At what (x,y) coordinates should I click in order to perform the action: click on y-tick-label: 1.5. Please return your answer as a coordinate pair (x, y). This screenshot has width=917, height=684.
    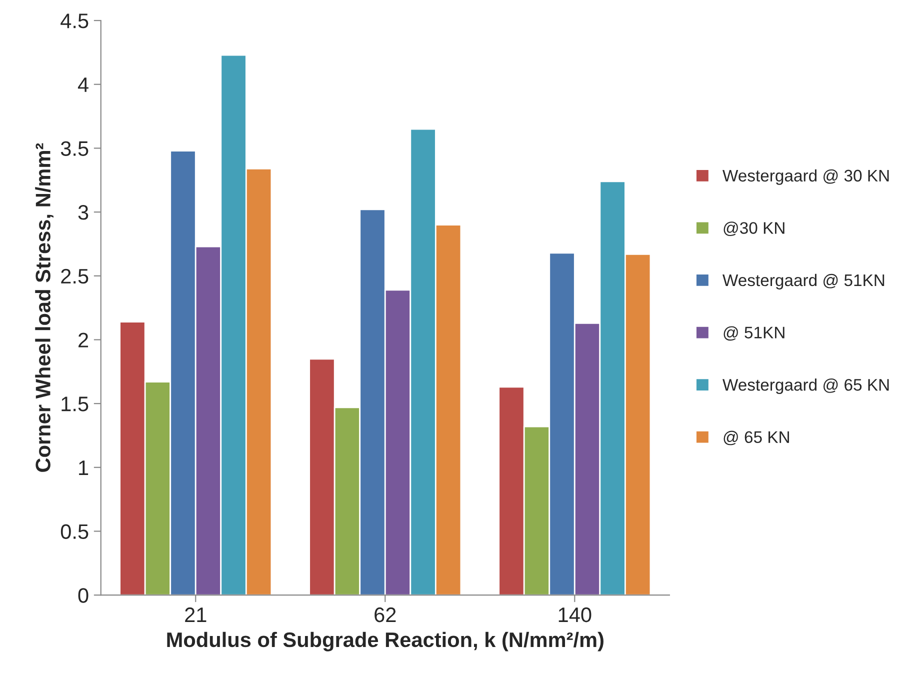
    Looking at the image, I should click on (75, 404).